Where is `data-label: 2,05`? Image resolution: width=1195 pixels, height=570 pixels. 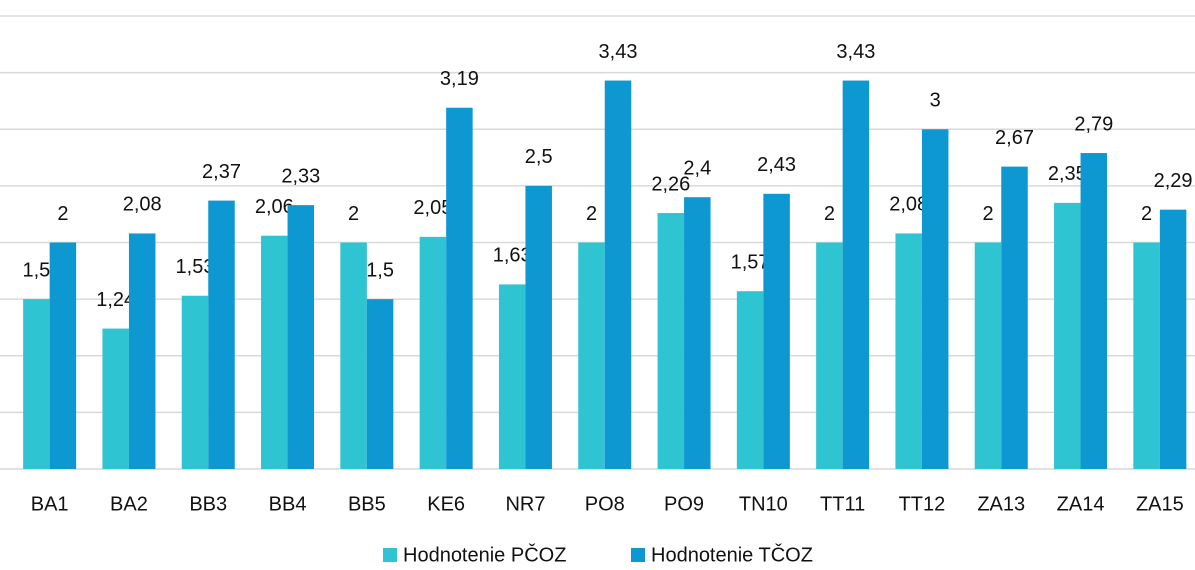 data-label: 2,05 is located at coordinates (432, 208).